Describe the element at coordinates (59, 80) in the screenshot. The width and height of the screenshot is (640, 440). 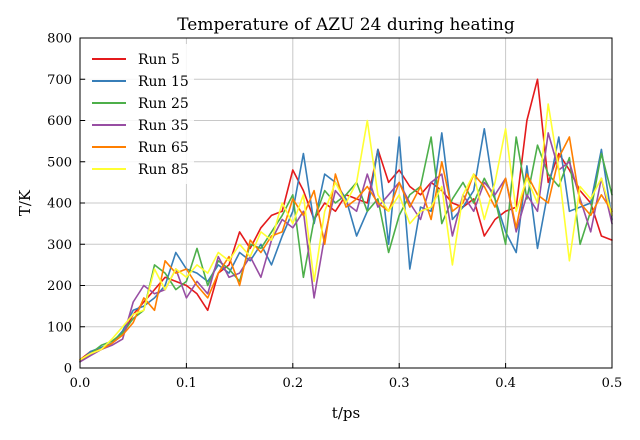
I see `y-tick-label: 700` at that location.